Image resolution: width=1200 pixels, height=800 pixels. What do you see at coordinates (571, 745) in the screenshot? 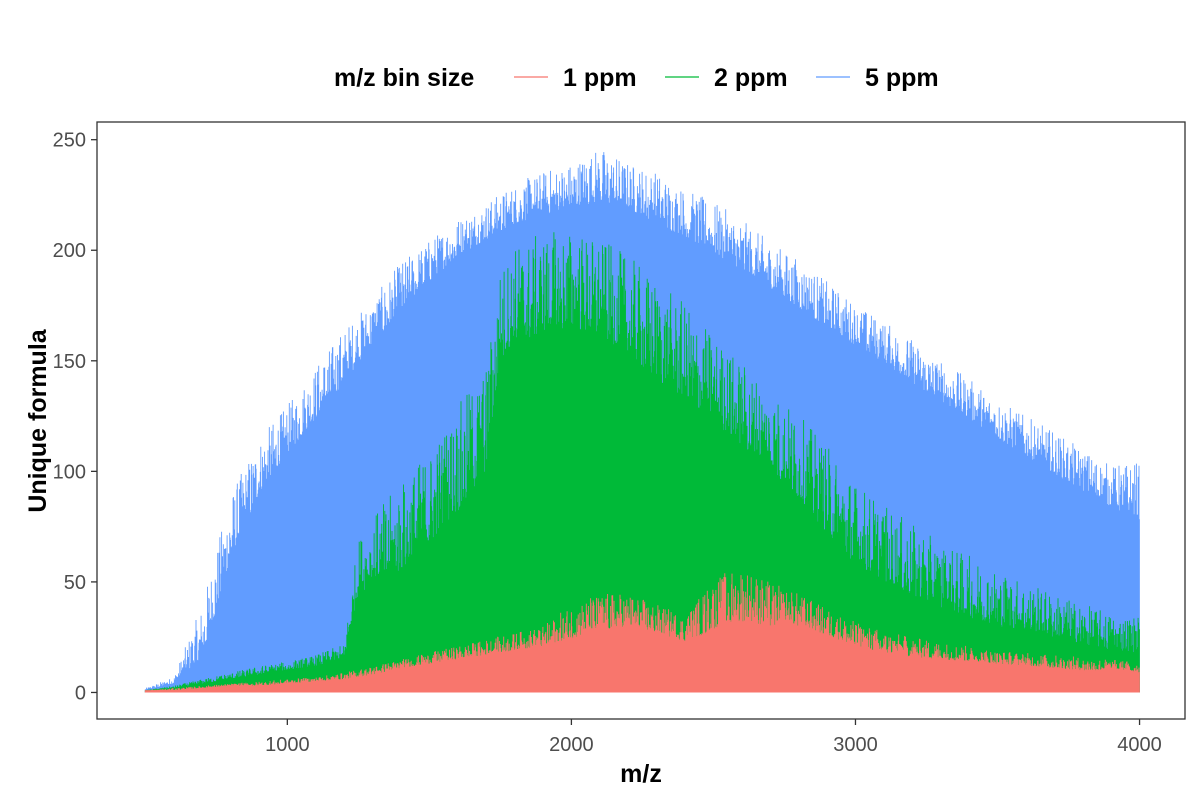
I see `x-tick-label: 2000` at bounding box center [571, 745].